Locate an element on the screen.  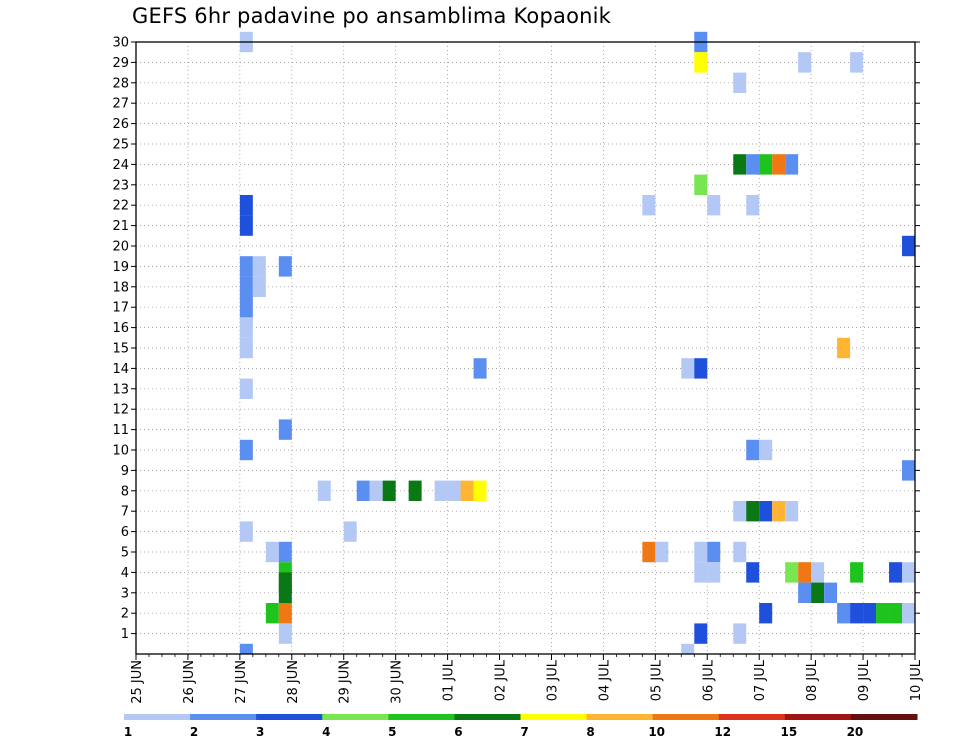
chart-title: GEFS 6hr padavine po ansamblima Kopaonik is located at coordinates (372, 16).